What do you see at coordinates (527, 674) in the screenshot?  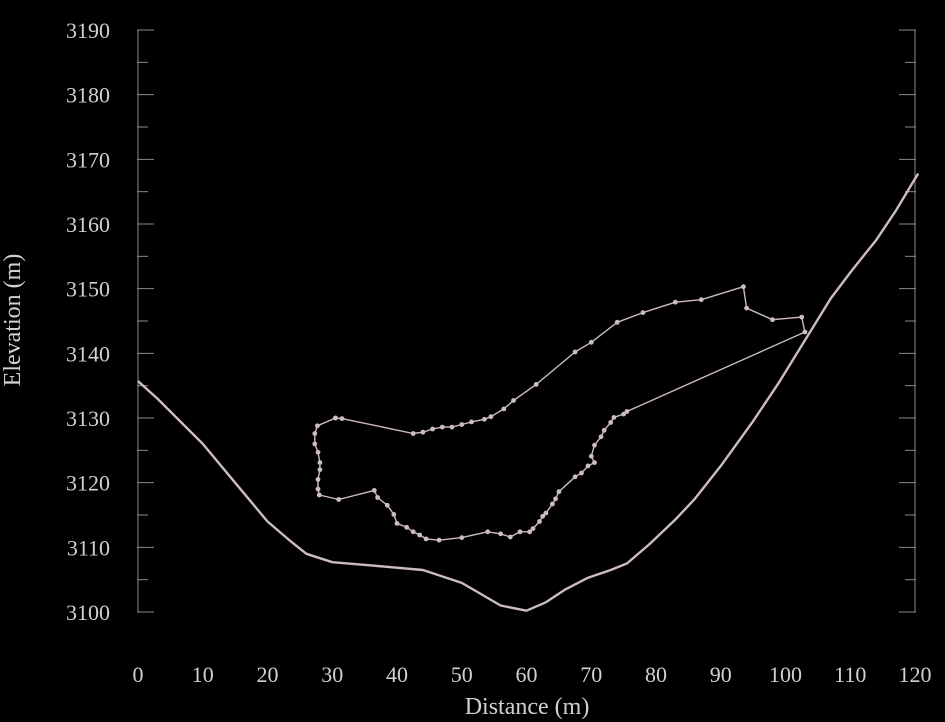 I see `x-tick-label: 60` at bounding box center [527, 674].